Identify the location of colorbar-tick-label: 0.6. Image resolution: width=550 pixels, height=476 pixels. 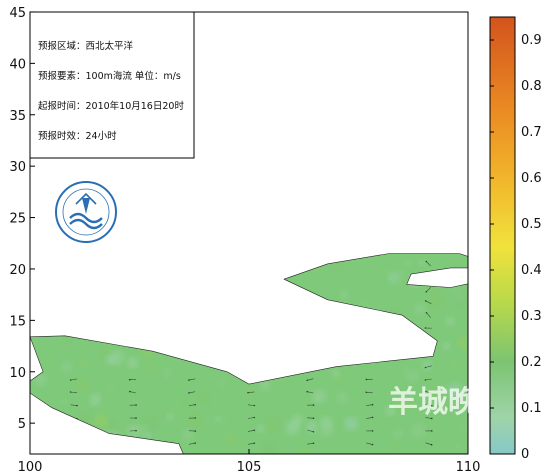
(531, 178).